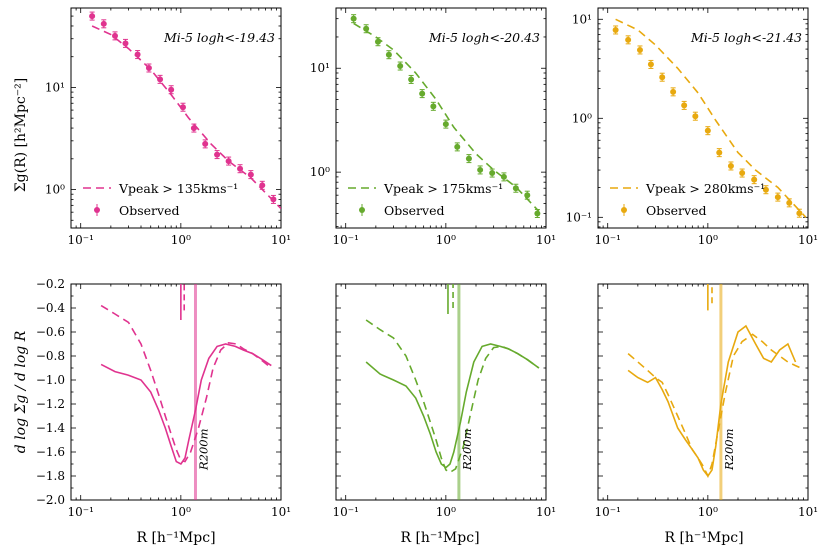 Image resolution: width=830 pixels, height=557 pixels. I want to click on y-tick-label: −0.4, so click(51, 308).